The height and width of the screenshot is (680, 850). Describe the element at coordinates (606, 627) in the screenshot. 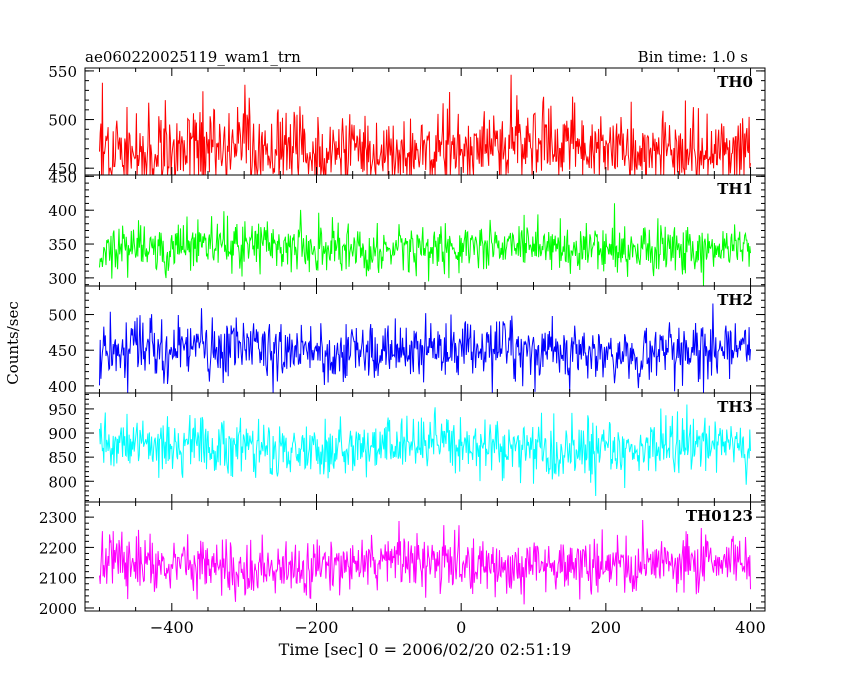

I see `x-tick-label: 200` at that location.